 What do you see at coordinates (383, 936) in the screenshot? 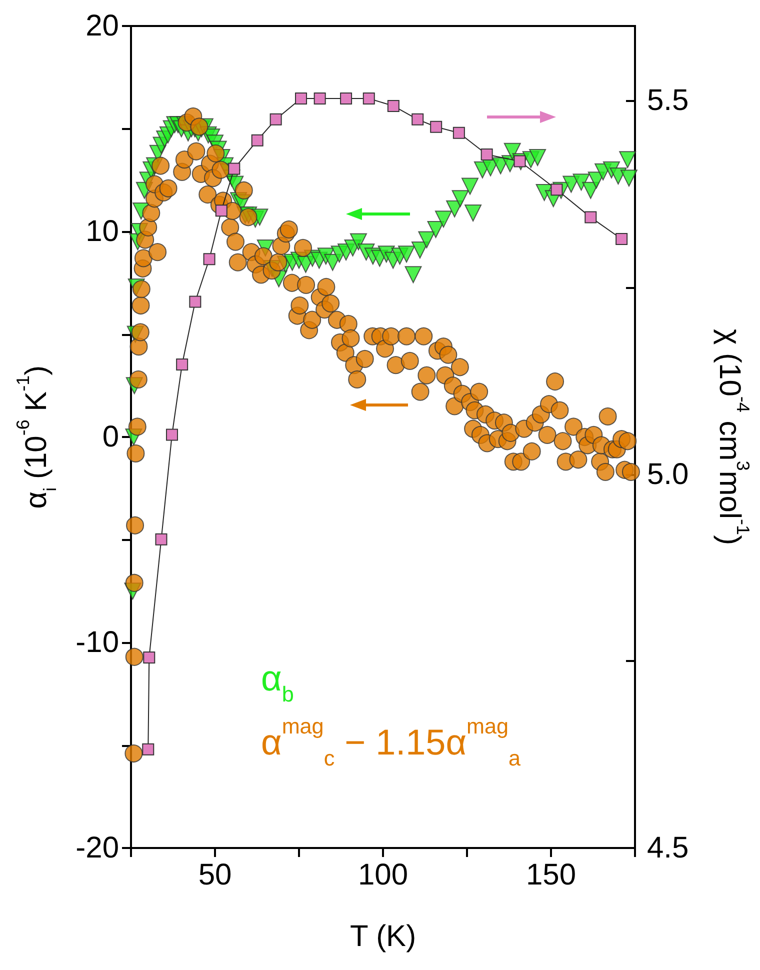
I see `x-axis-title: T (K)` at bounding box center [383, 936].